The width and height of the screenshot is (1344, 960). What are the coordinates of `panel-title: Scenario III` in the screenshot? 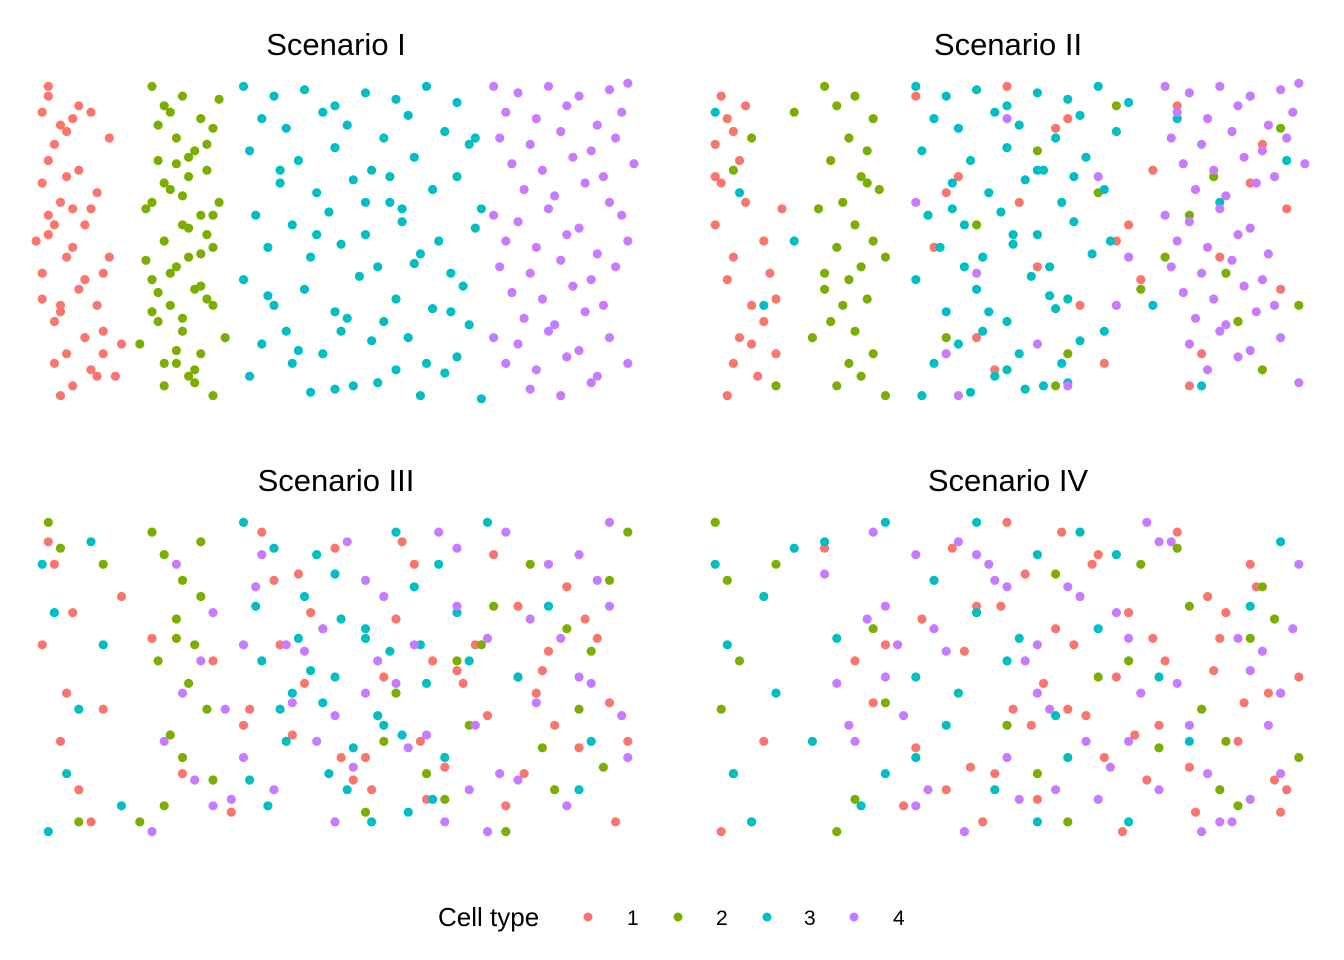 It's located at (336, 480).